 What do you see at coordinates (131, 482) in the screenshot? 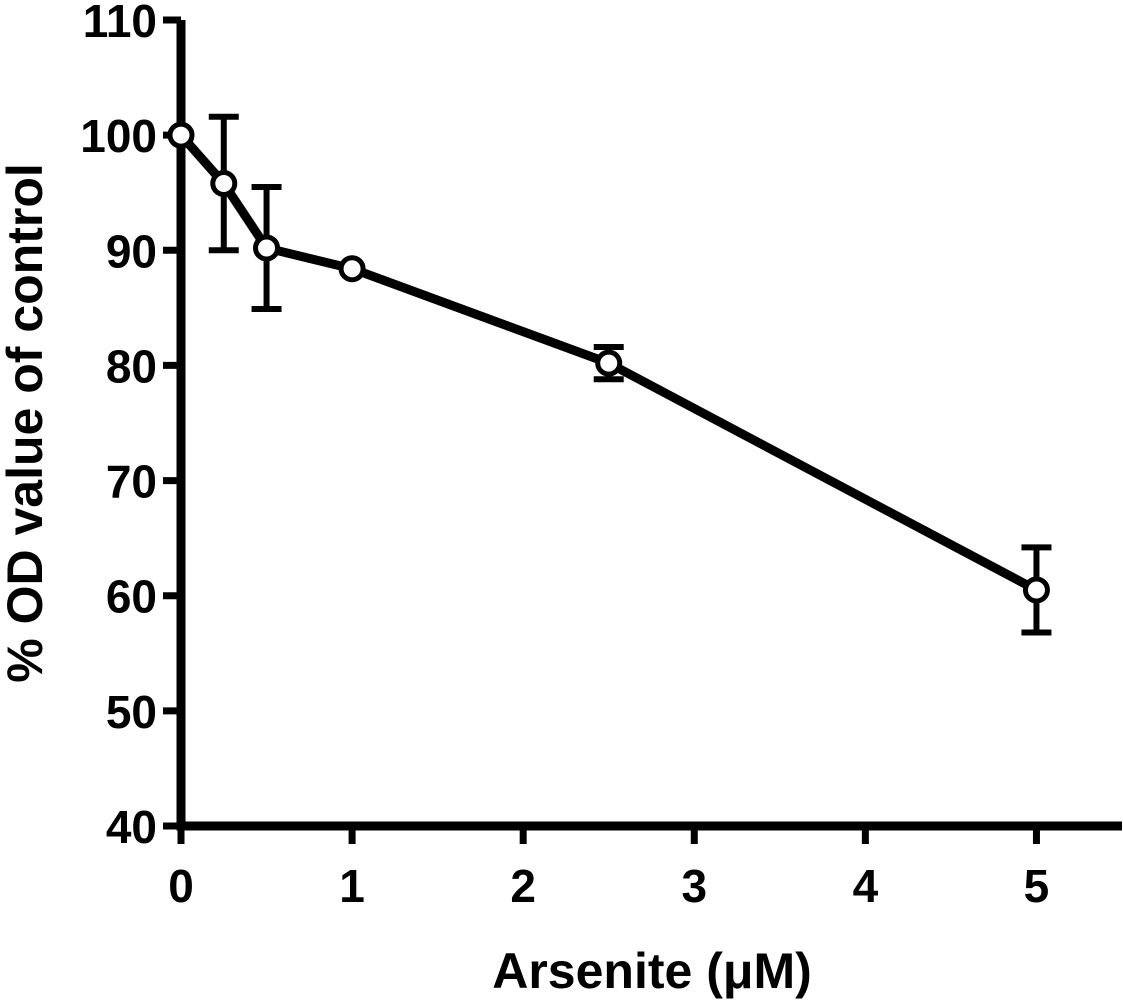
I see `y-tick-label: 70` at bounding box center [131, 482].